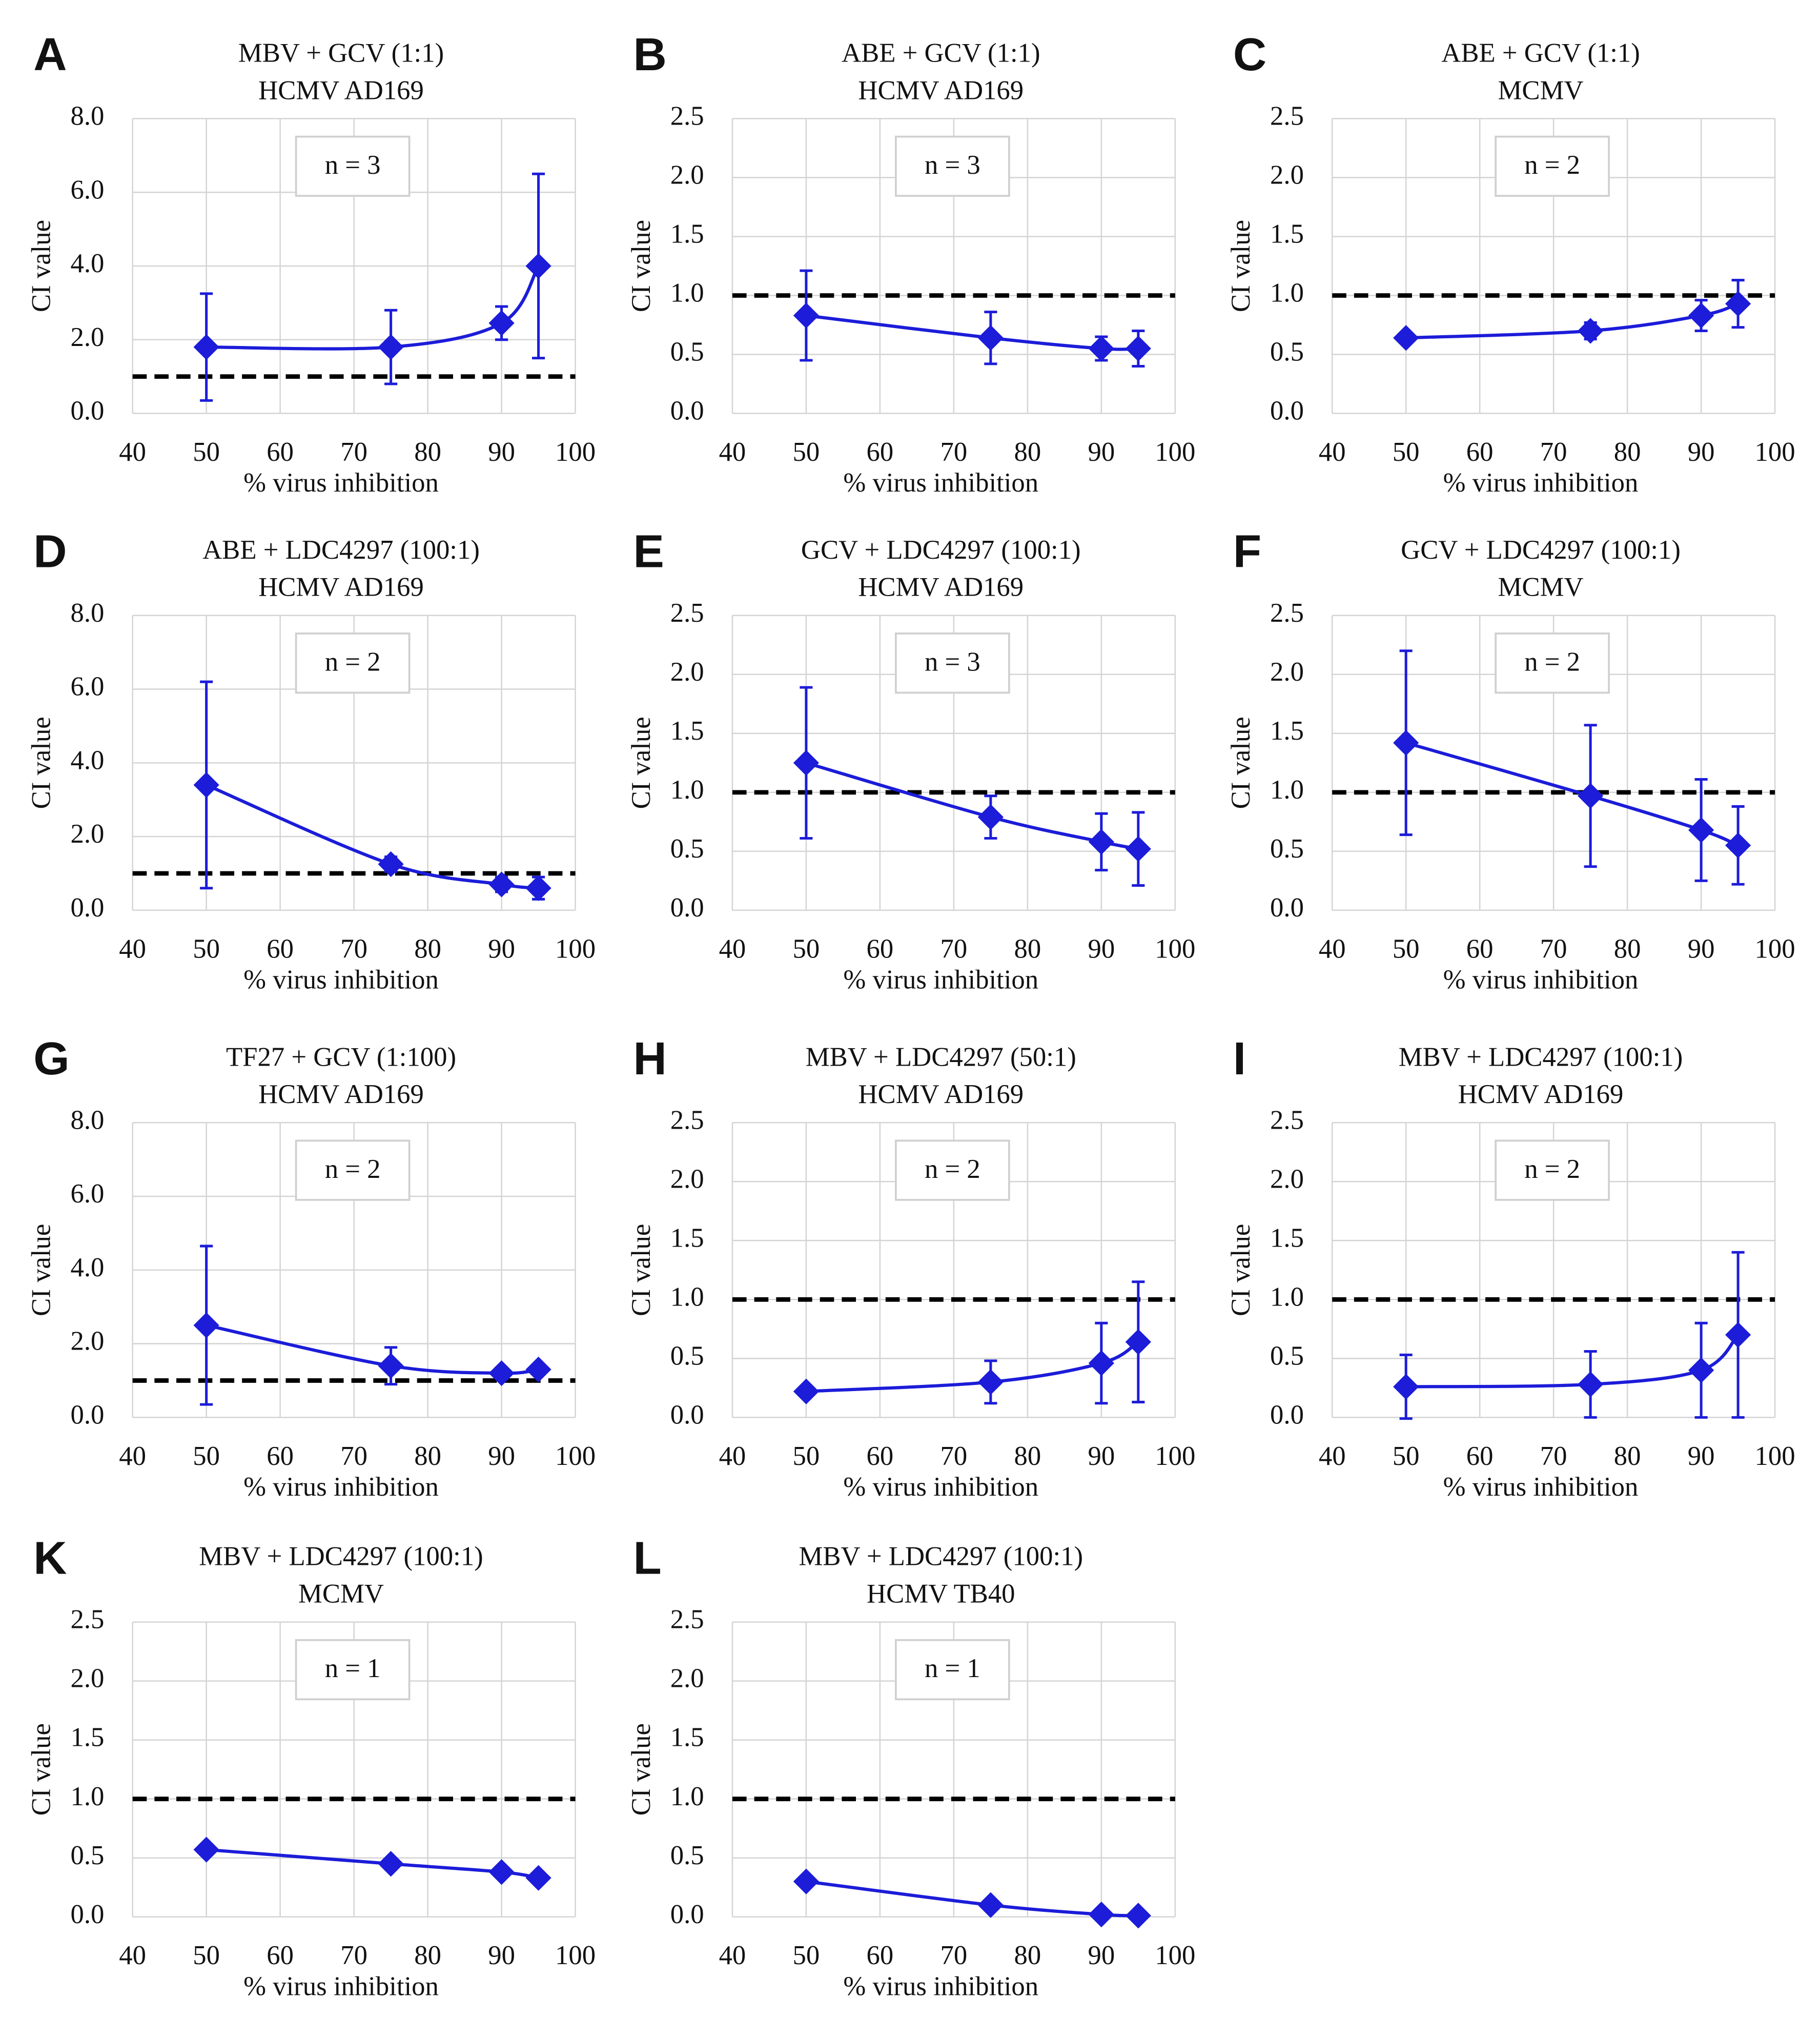  Describe the element at coordinates (88, 760) in the screenshot. I see `y-tick-label: 4.0` at that location.